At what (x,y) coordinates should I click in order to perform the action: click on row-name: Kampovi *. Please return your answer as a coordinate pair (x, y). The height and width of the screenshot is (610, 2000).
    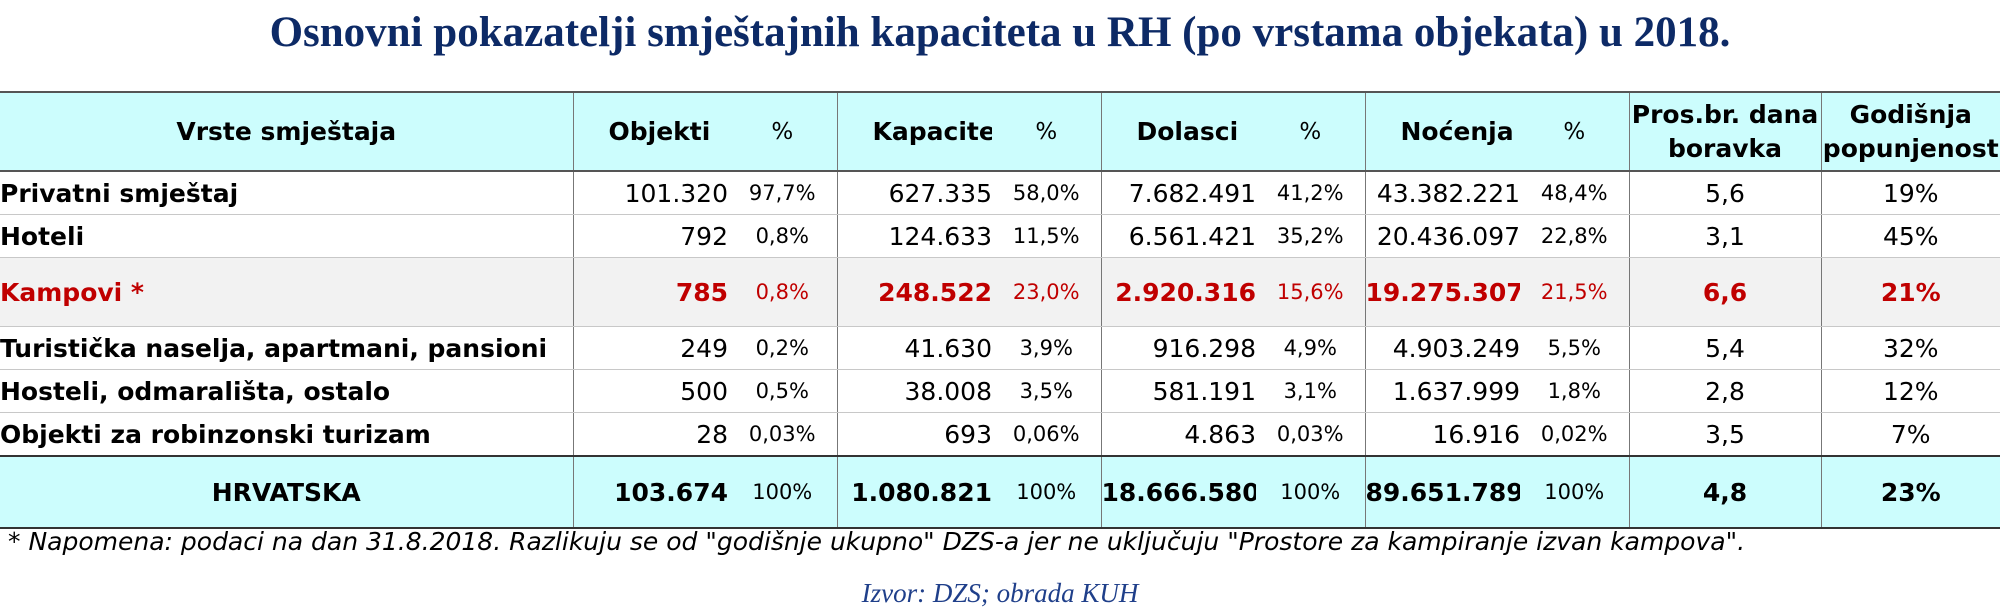
    Looking at the image, I should click on (287, 292).